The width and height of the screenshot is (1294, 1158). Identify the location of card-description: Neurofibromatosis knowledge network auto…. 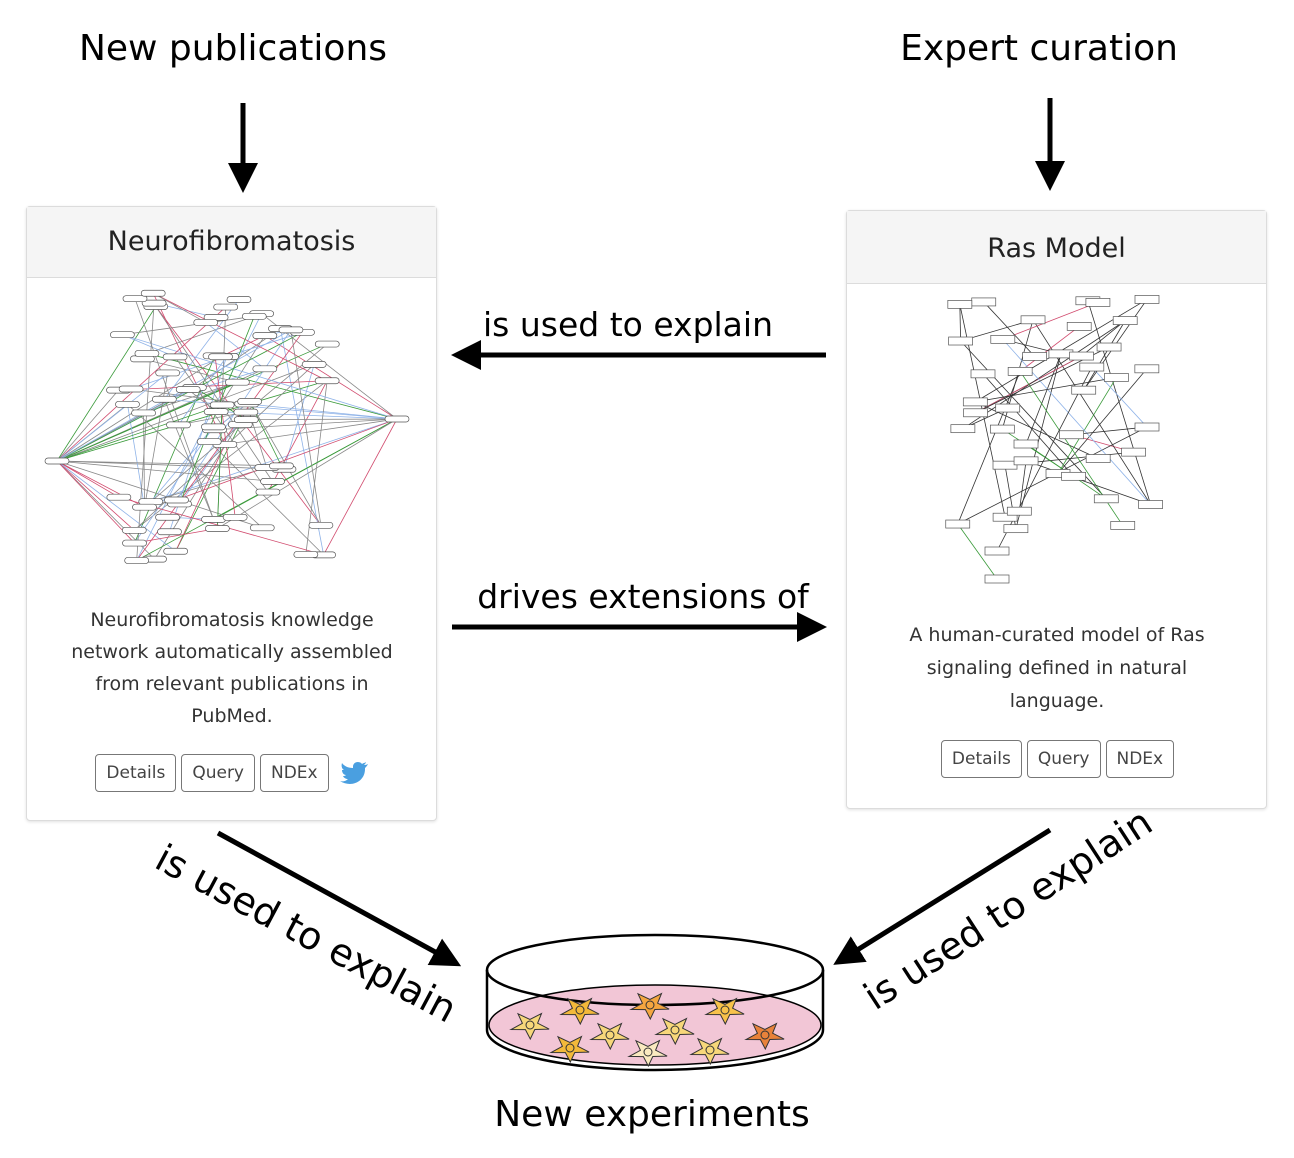
(232, 668).